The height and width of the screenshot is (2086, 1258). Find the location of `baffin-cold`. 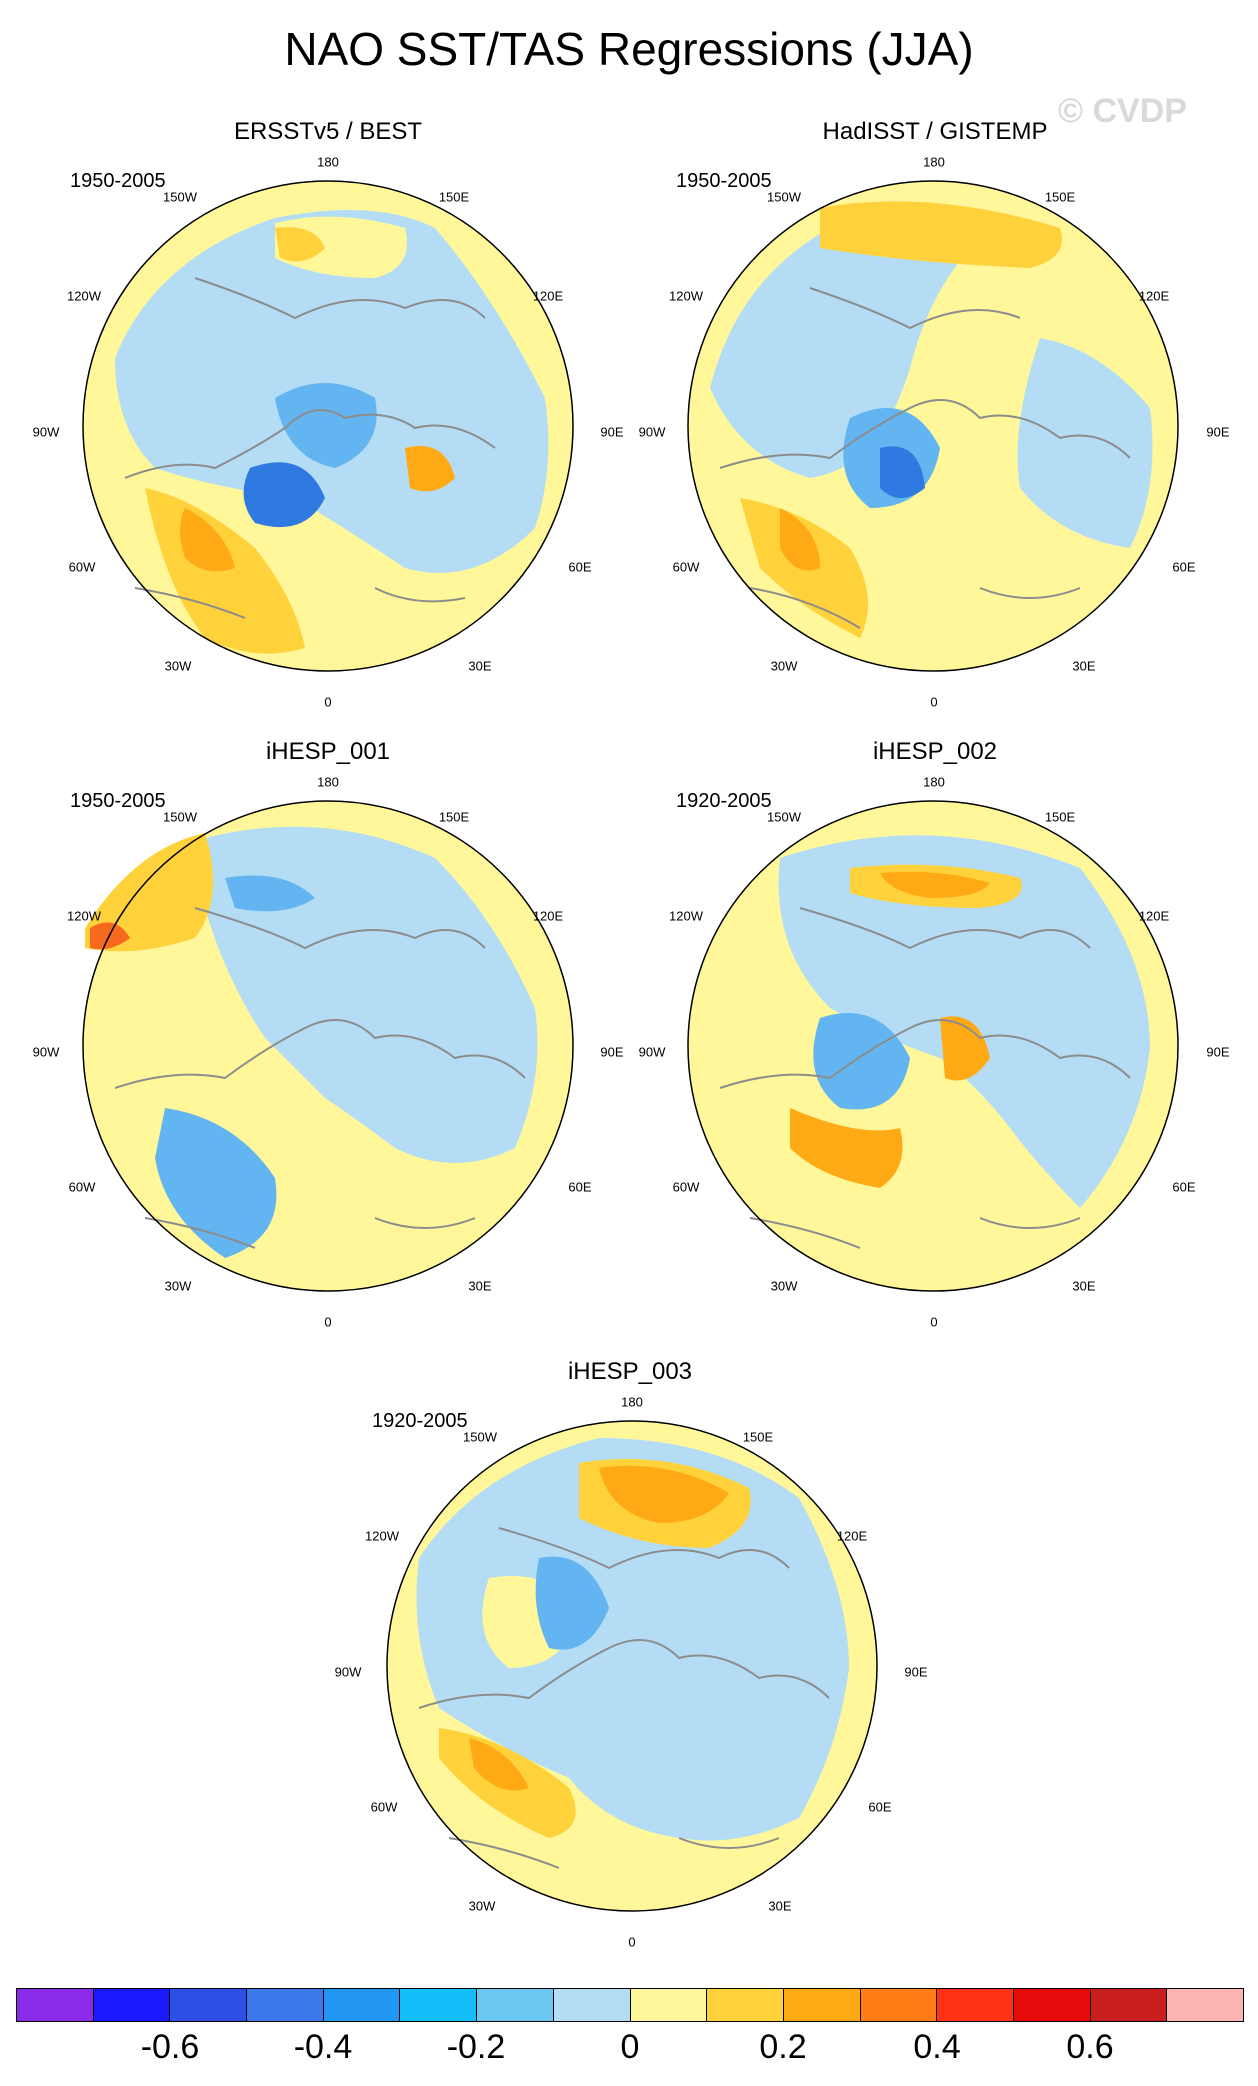

baffin-cold is located at coordinates (284, 495).